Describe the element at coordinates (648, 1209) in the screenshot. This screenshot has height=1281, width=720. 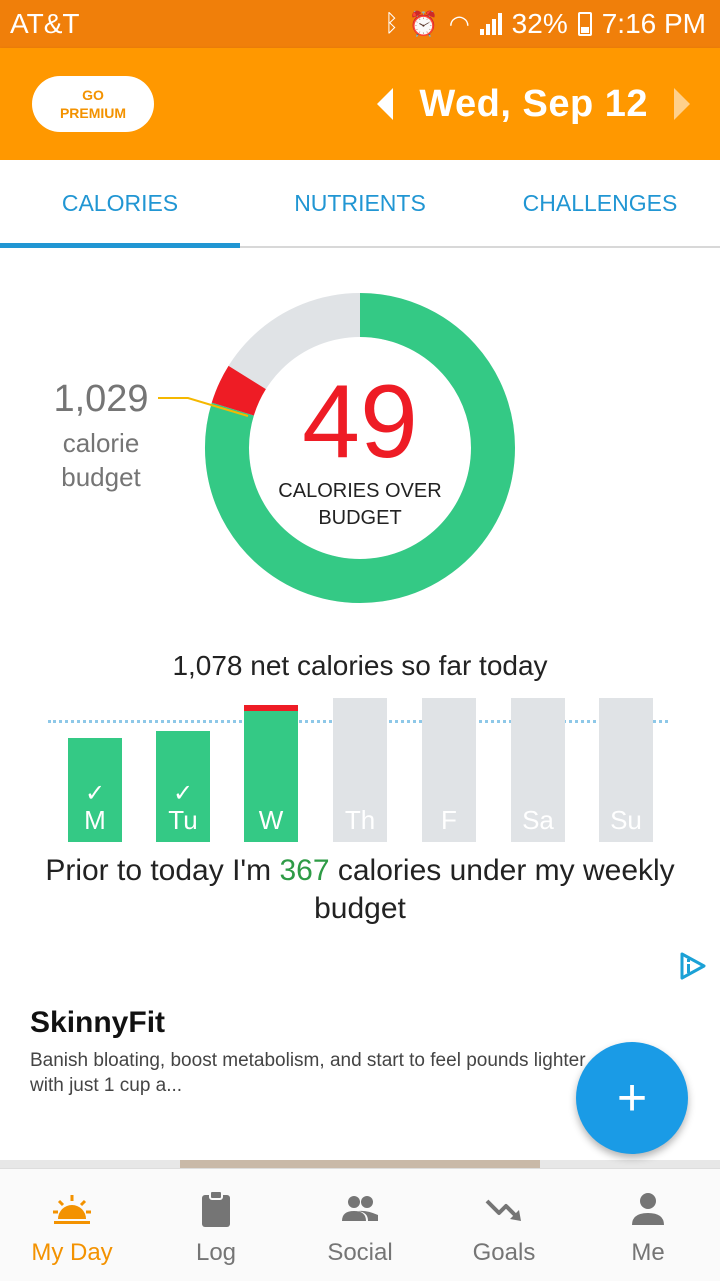
I see `person-icon` at that location.